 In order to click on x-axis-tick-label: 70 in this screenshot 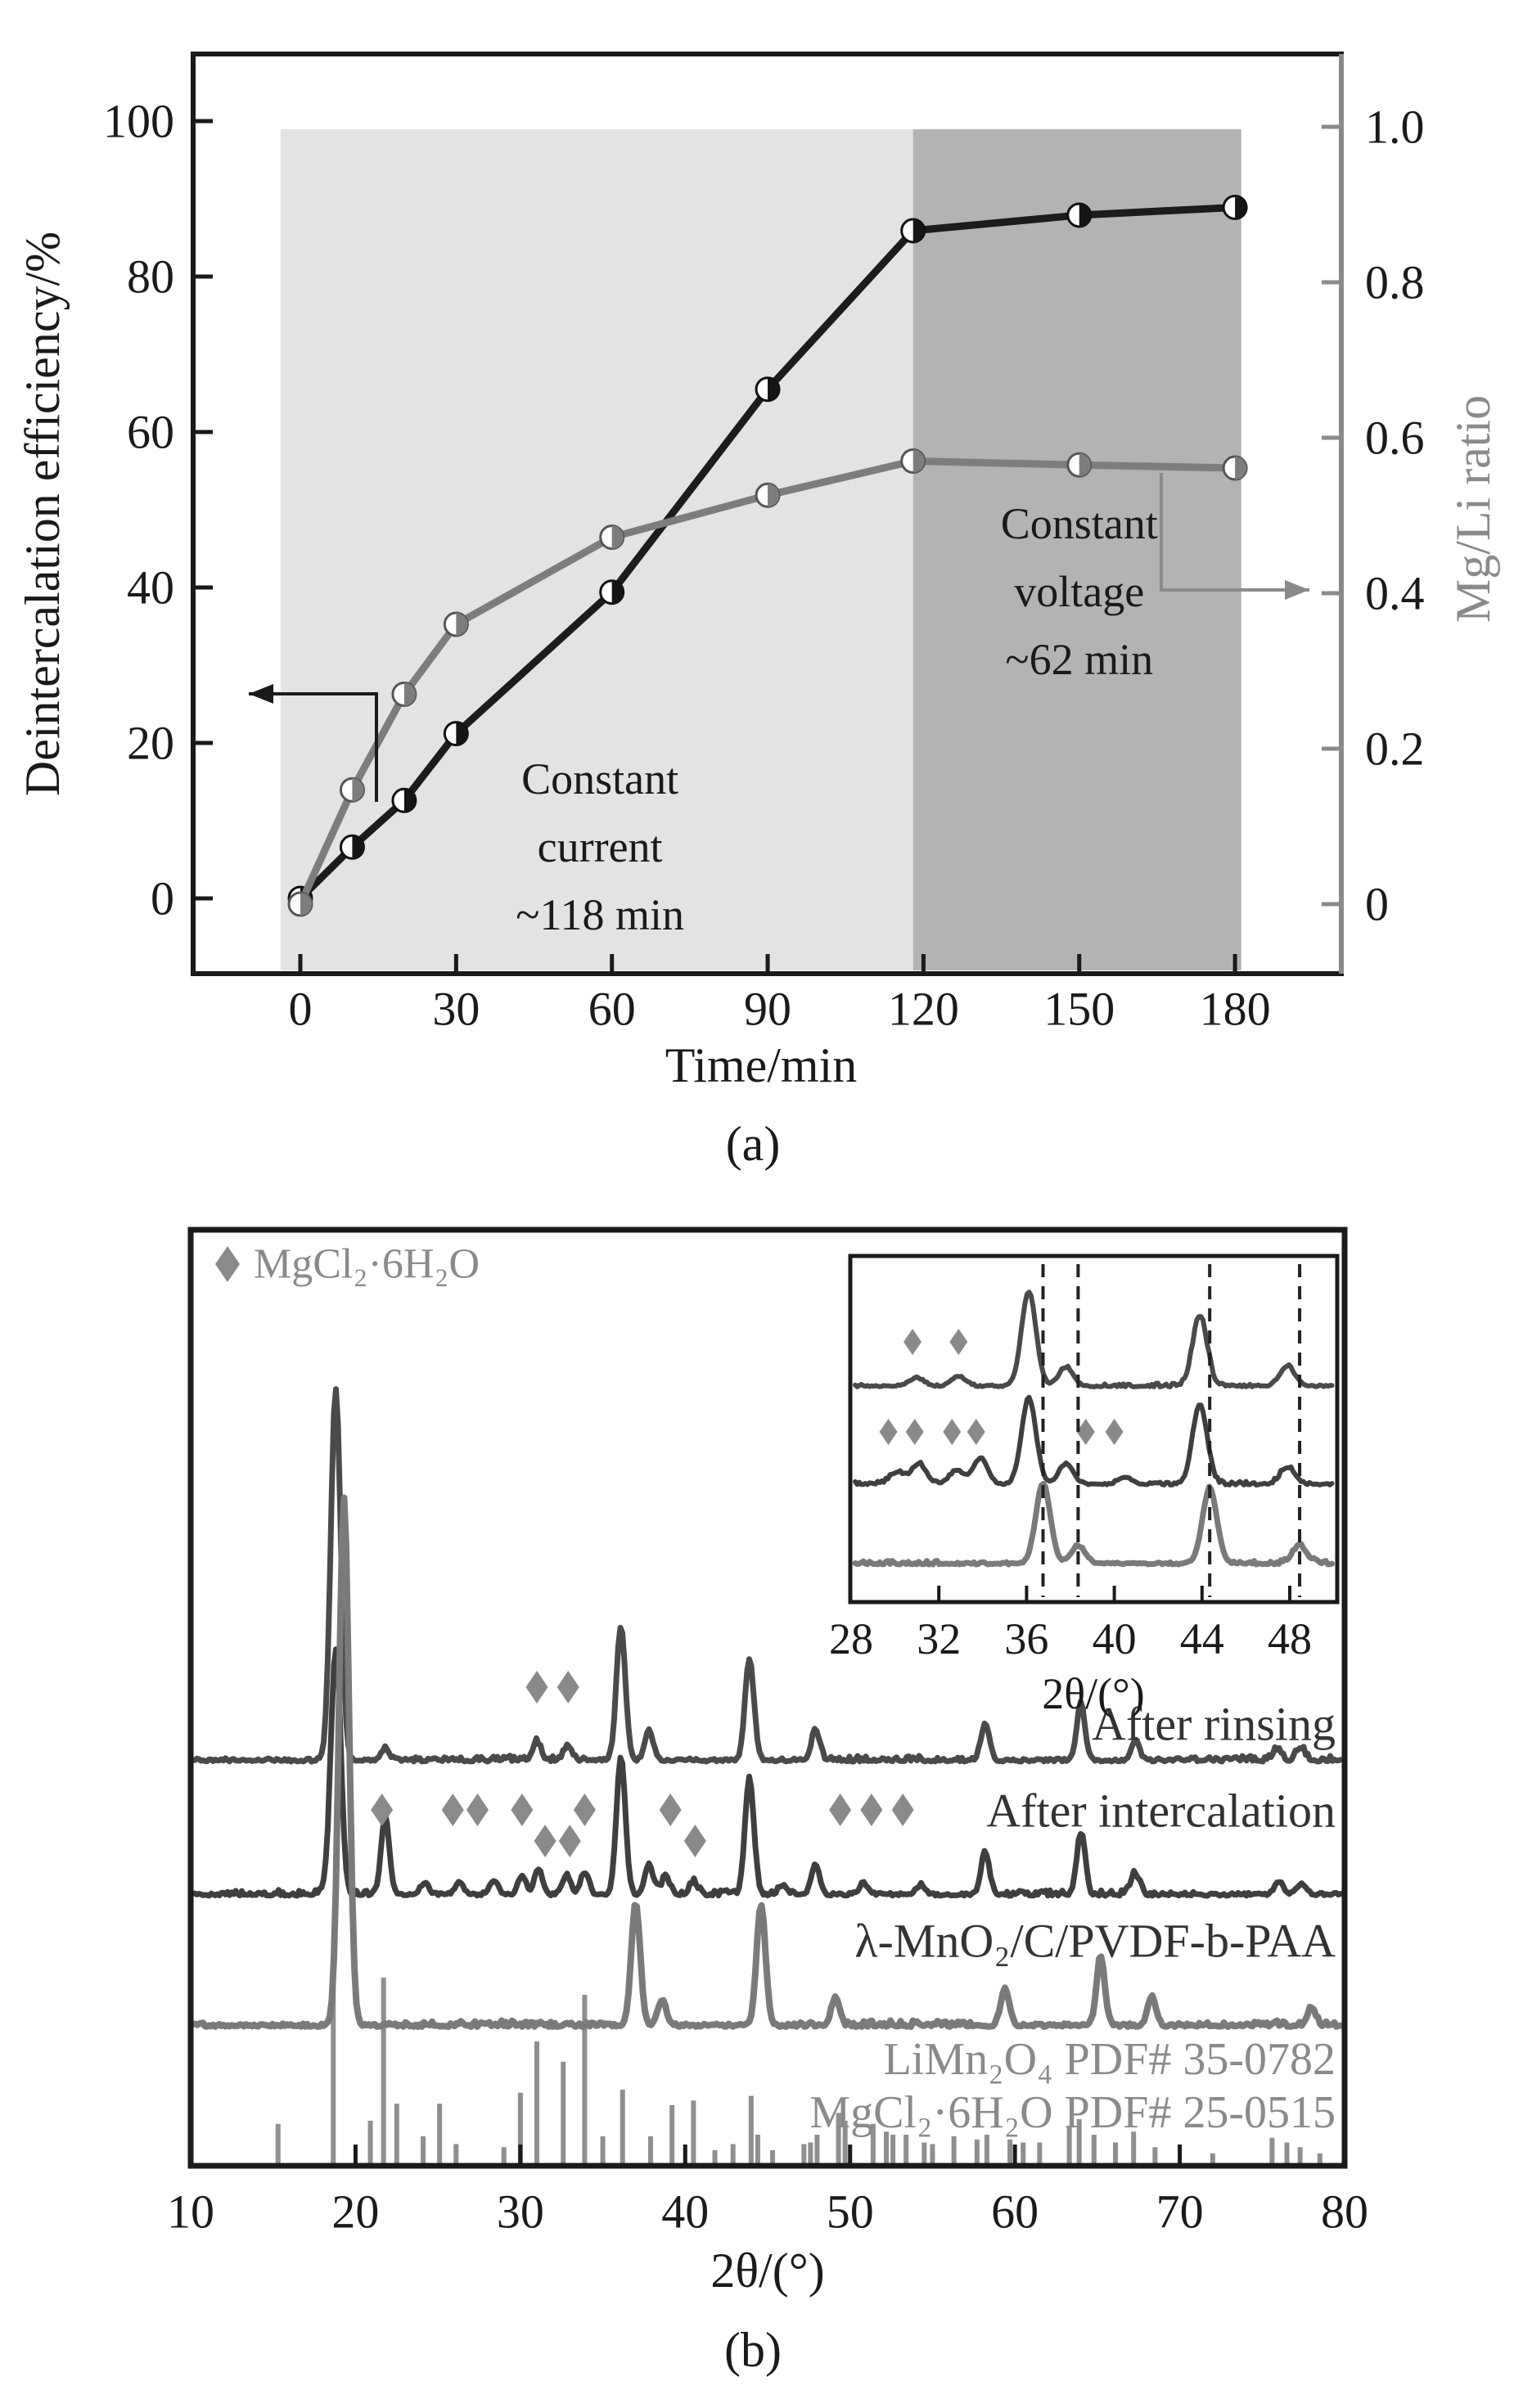, I will do `click(1180, 2212)`.